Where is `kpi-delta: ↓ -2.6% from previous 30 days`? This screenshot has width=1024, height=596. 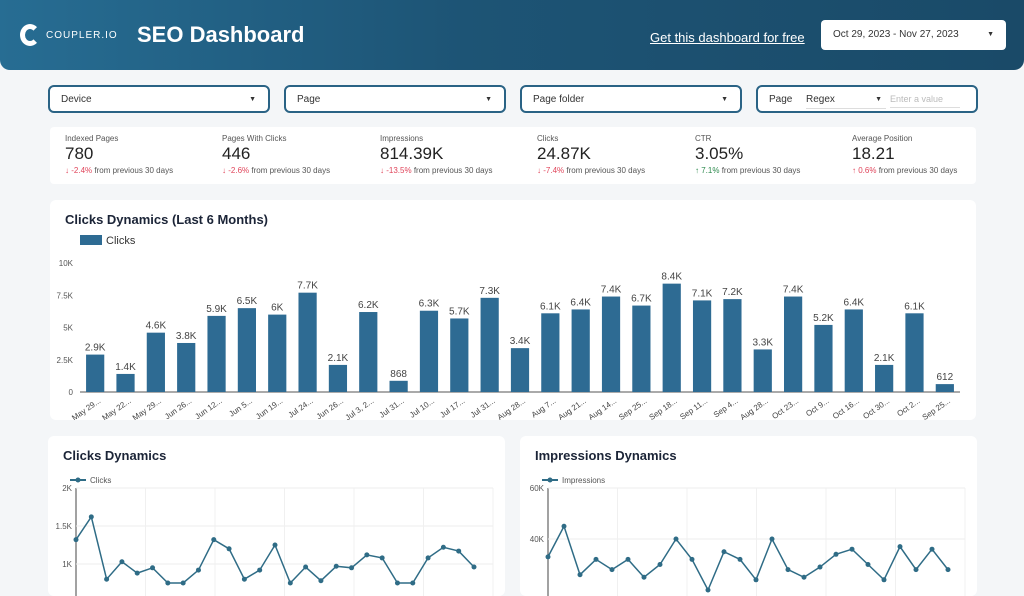
kpi-delta: ↓ -2.6% from previous 30 days is located at coordinates (276, 170).